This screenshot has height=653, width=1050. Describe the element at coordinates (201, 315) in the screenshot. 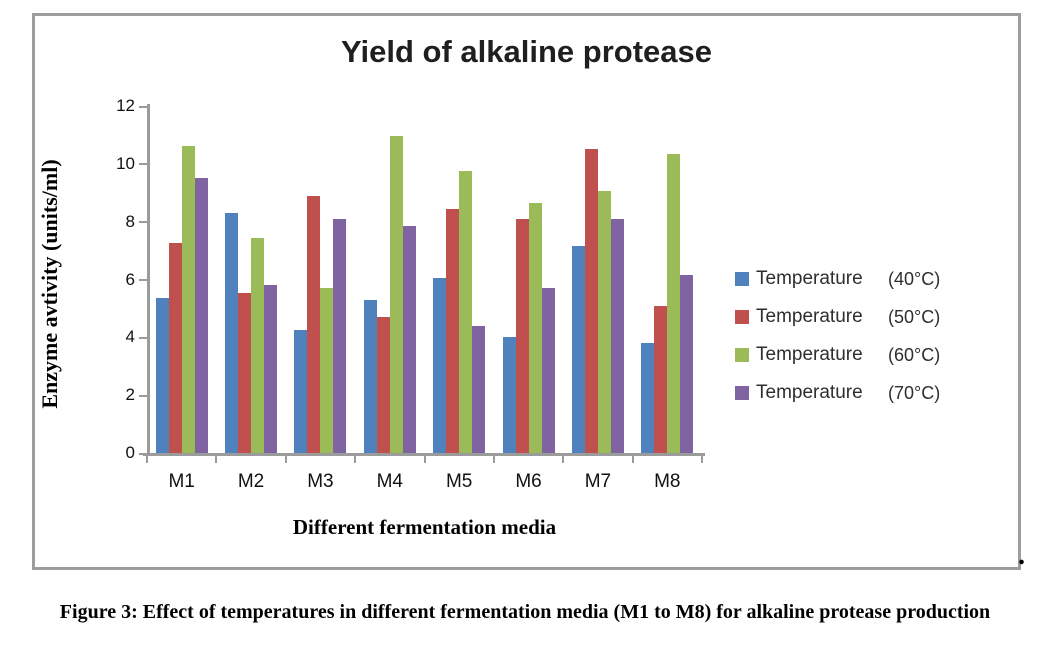

I see `bar-m1-series4` at that location.